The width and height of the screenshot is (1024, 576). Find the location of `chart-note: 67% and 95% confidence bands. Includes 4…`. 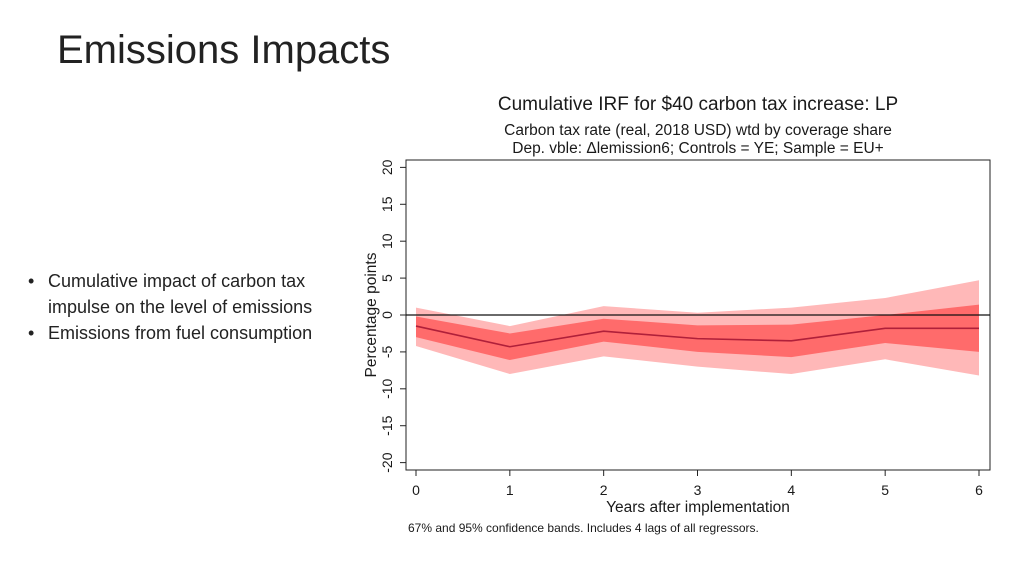

chart-note: 67% and 95% confidence bands. Includes 4… is located at coordinates (583, 528).